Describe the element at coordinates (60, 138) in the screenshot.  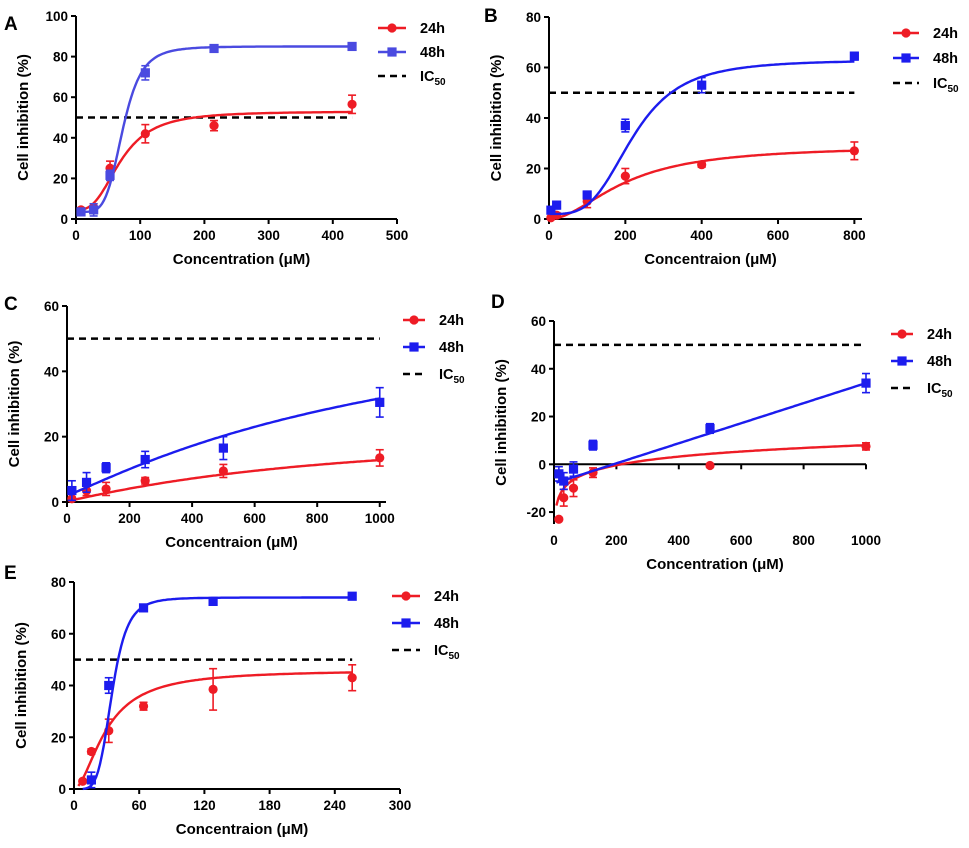
I see `y-tick-label-a: 40` at that location.